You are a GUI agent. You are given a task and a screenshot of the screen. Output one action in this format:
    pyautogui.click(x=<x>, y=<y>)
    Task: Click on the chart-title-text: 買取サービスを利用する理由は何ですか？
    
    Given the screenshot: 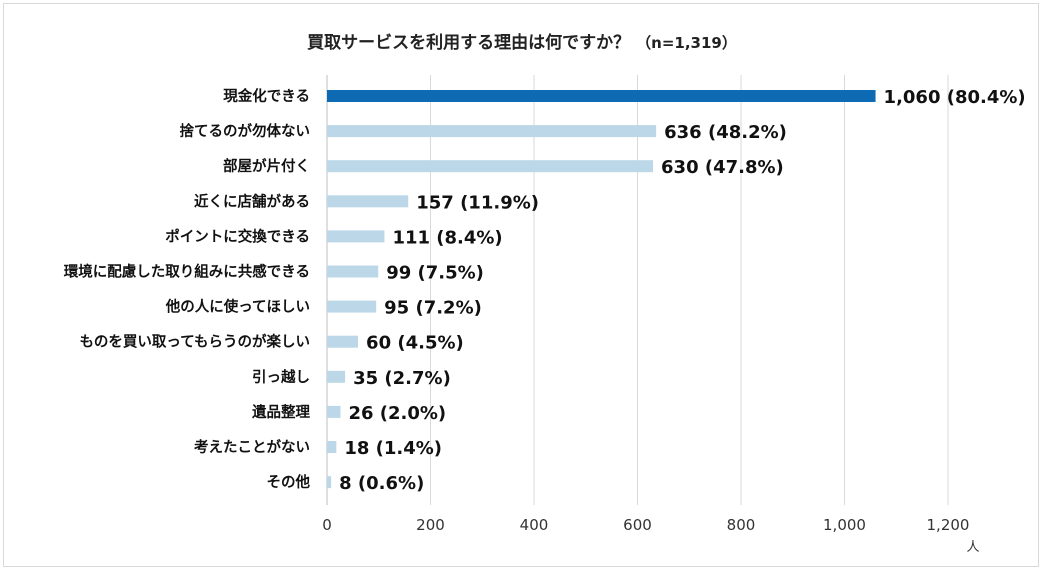 What is the action you would take?
    pyautogui.click(x=469, y=43)
    